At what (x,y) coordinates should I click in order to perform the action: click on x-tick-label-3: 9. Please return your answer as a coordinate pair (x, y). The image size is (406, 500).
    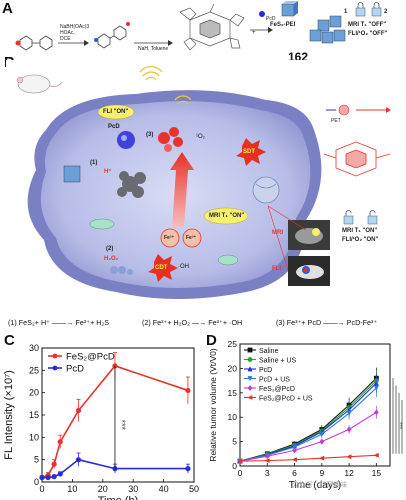
    Looking at the image, I should click on (321, 473).